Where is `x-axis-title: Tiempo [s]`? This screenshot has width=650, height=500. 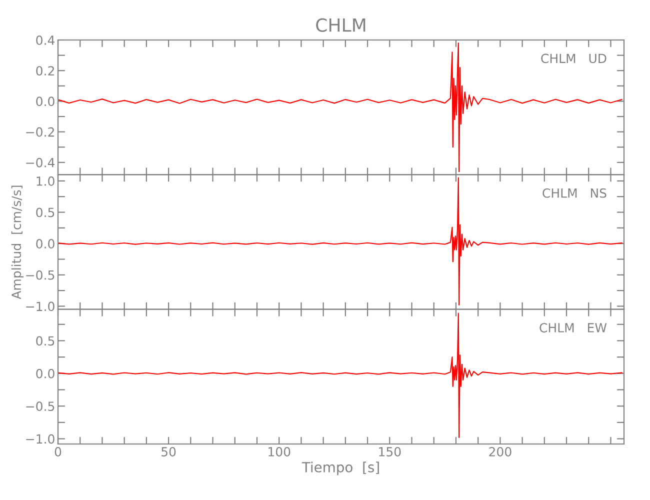
x-axis-title: Tiempo [s] is located at coordinates (340, 469).